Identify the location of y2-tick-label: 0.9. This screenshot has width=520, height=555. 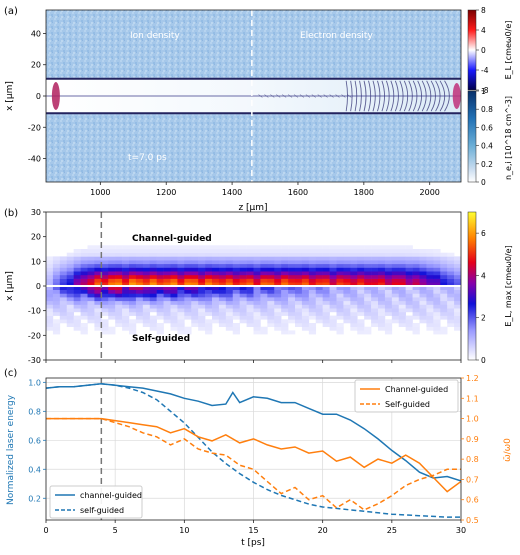
(472, 439).